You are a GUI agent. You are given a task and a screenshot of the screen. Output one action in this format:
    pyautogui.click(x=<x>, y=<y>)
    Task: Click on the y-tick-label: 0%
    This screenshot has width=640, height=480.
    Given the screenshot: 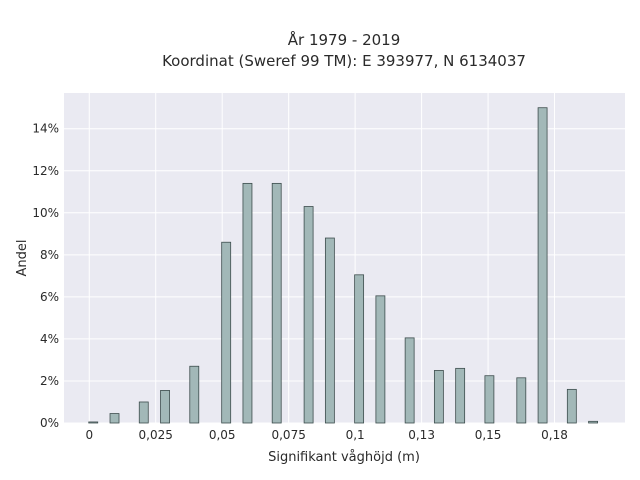 What is the action you would take?
    pyautogui.click(x=49, y=423)
    